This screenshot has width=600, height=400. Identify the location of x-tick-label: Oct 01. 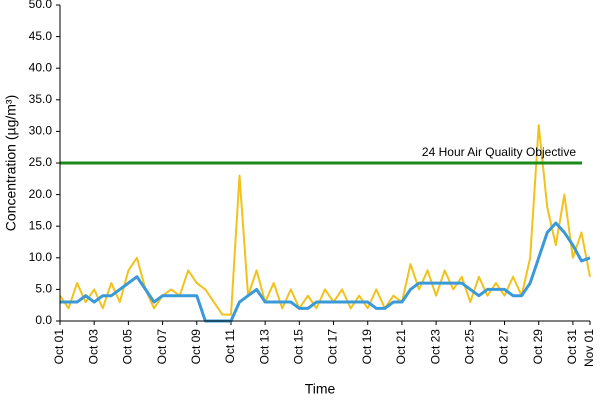
(59, 347).